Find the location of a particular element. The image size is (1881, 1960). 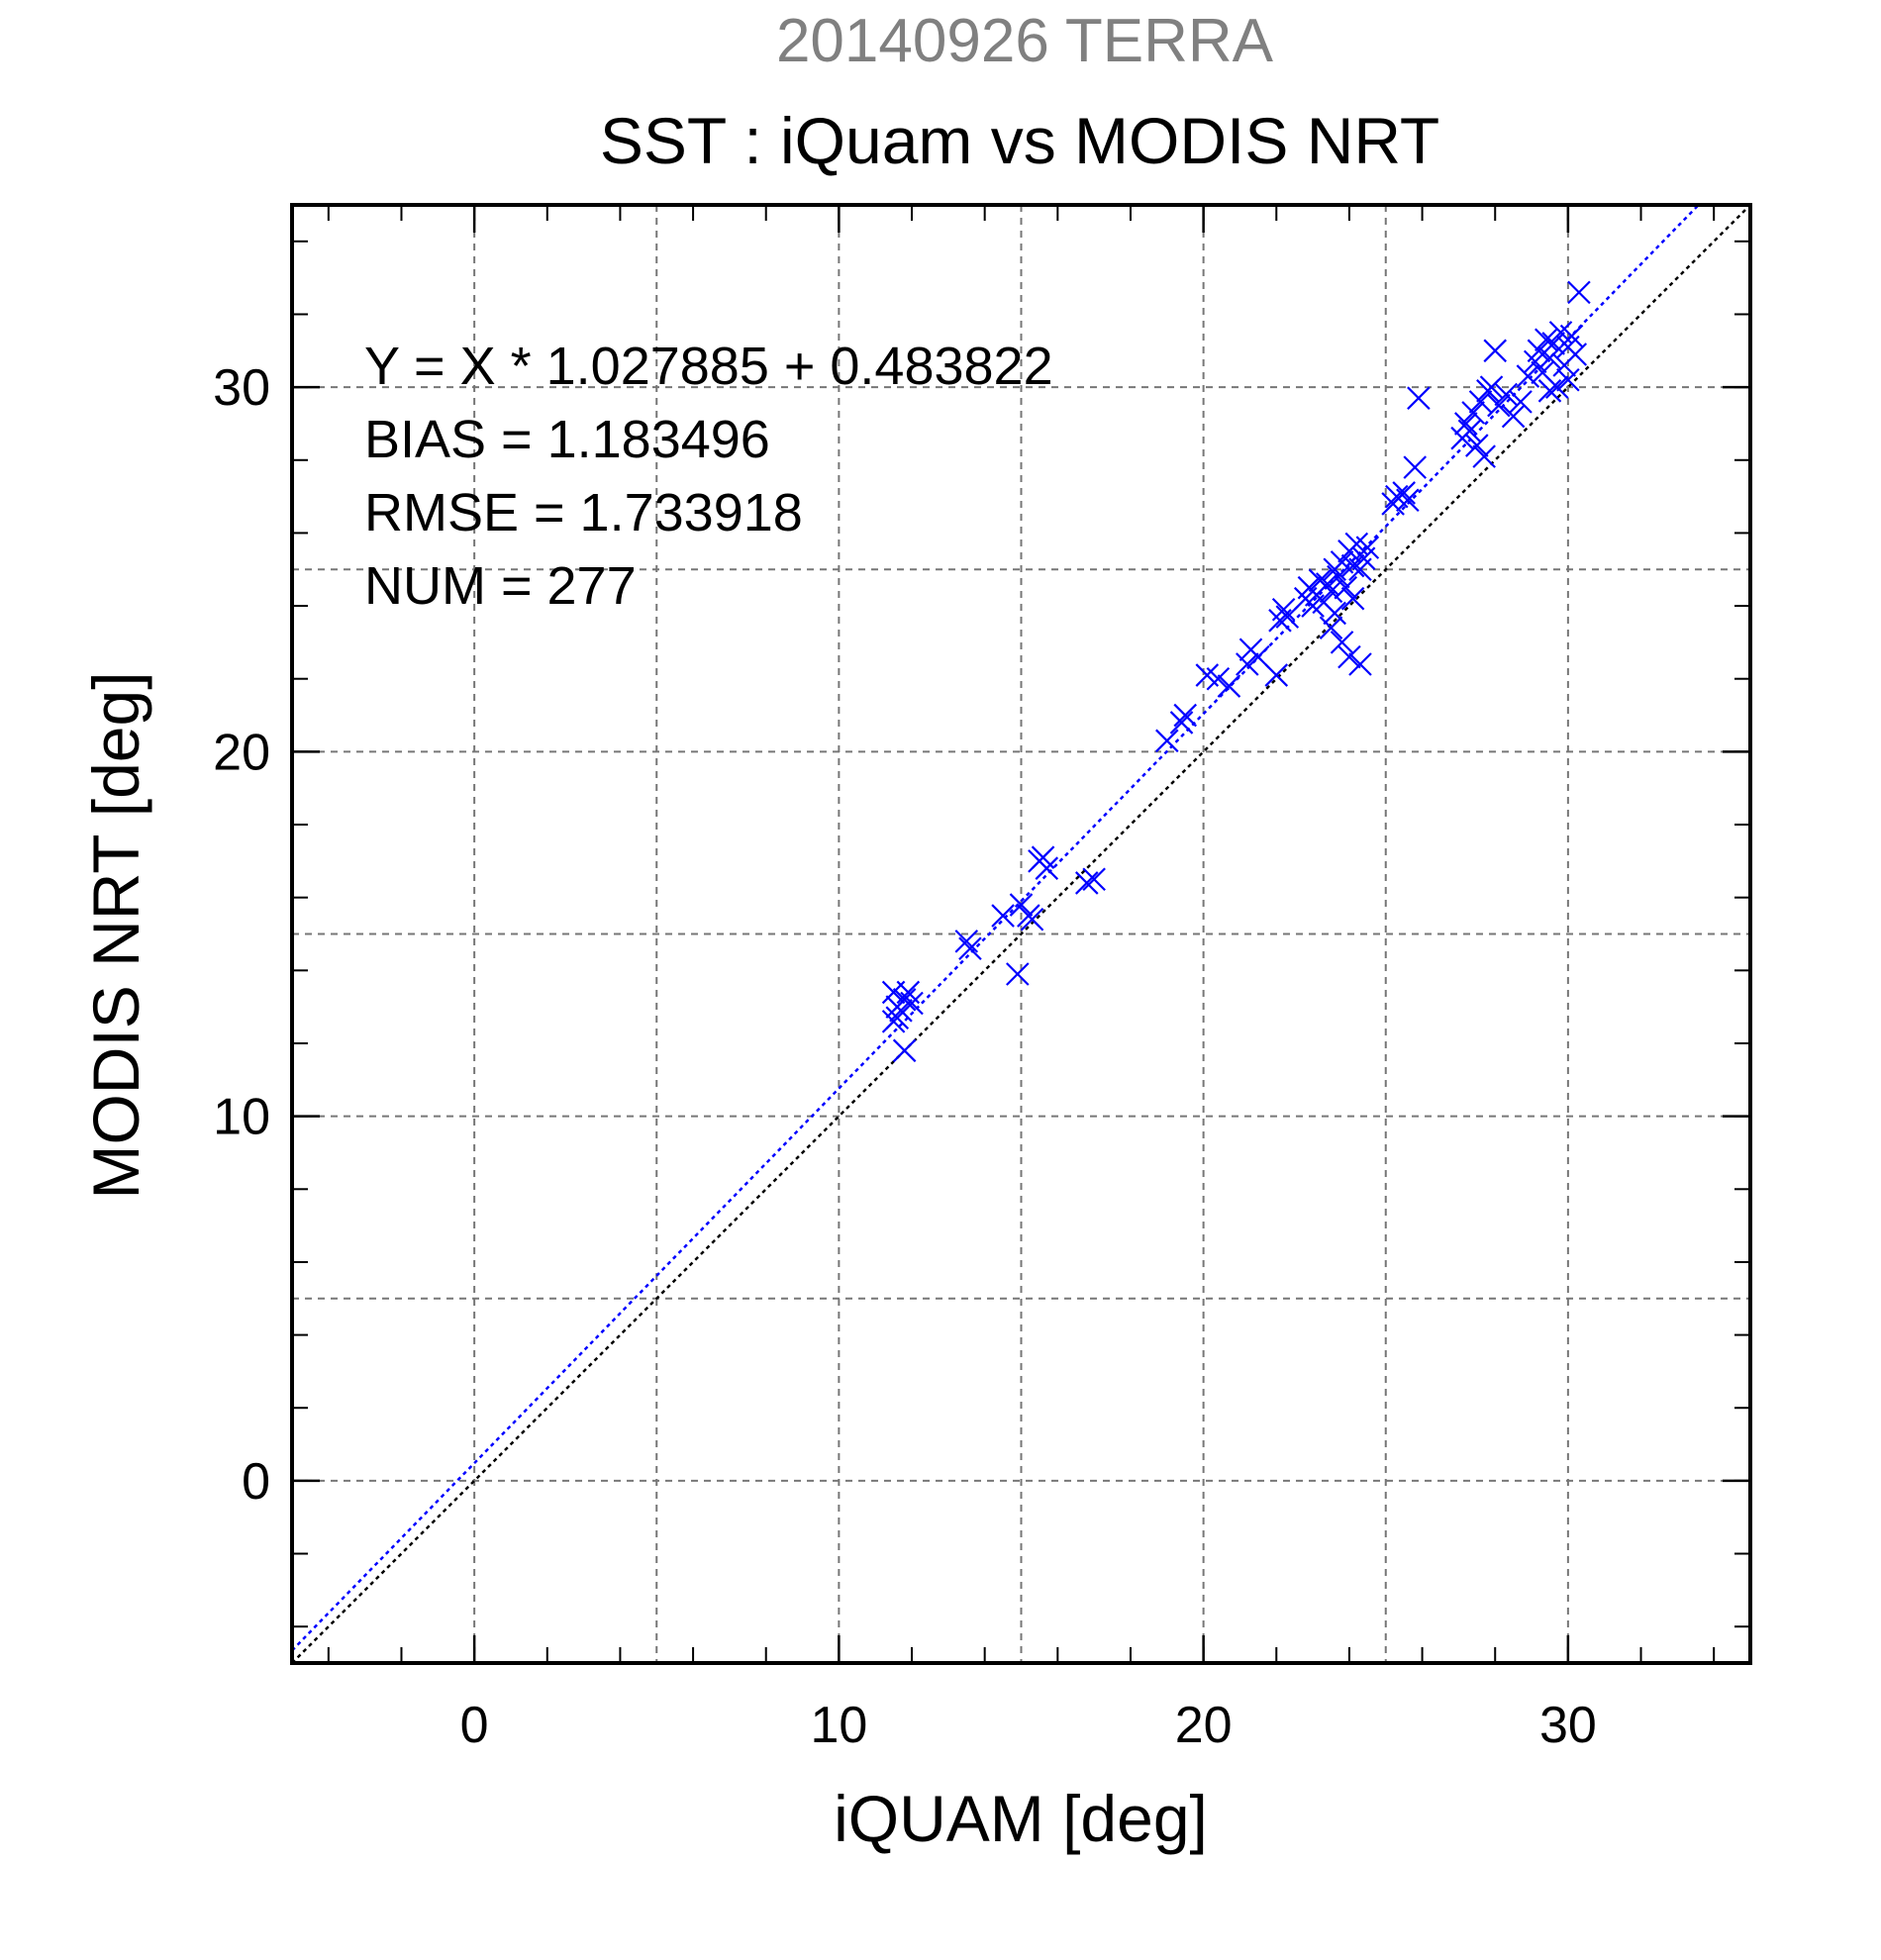

y-tick-label: 30 is located at coordinates (242, 388).